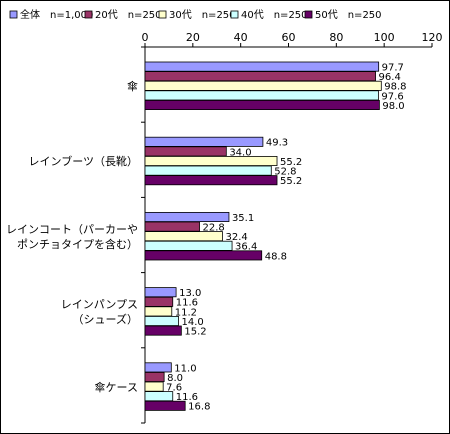 This screenshot has height=434, width=450. I want to click on data-label: 13.0, so click(190, 293).